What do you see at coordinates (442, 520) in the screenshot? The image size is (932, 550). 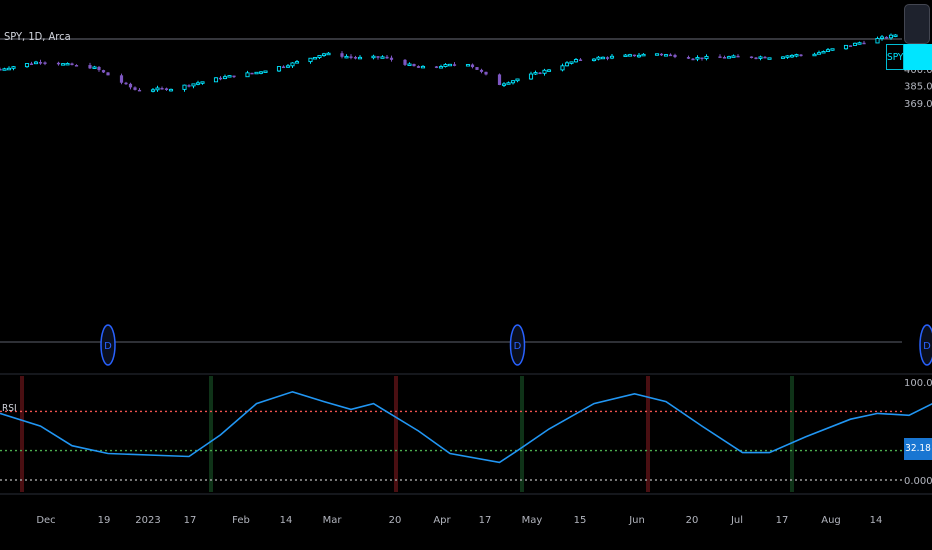 I see `time-tick-8: Apr` at bounding box center [442, 520].